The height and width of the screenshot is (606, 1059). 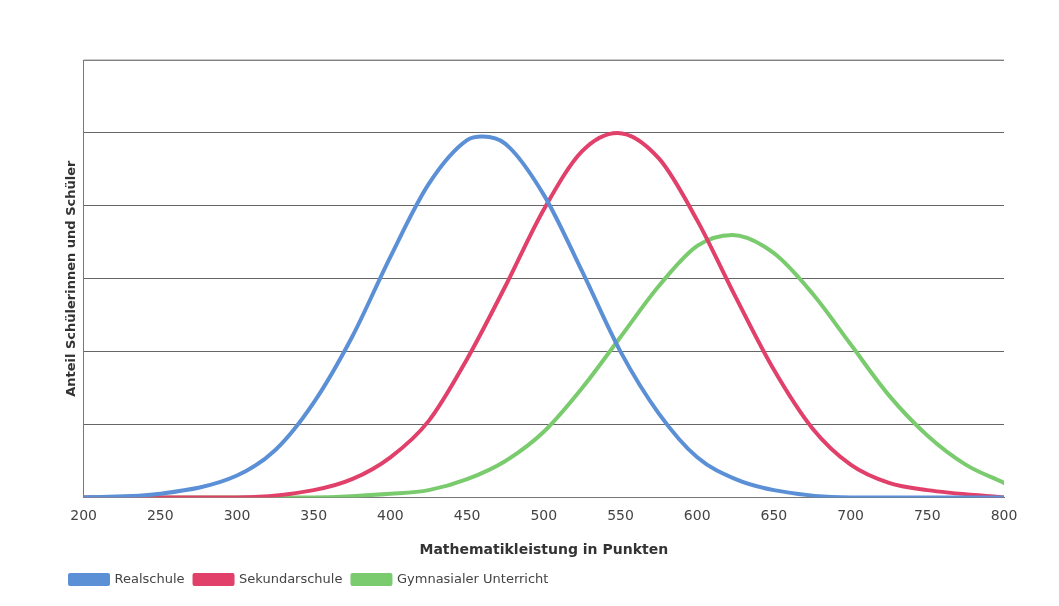 What do you see at coordinates (71, 278) in the screenshot?
I see `y-axis-title: Anteil Schülerinnen und Schüler` at bounding box center [71, 278].